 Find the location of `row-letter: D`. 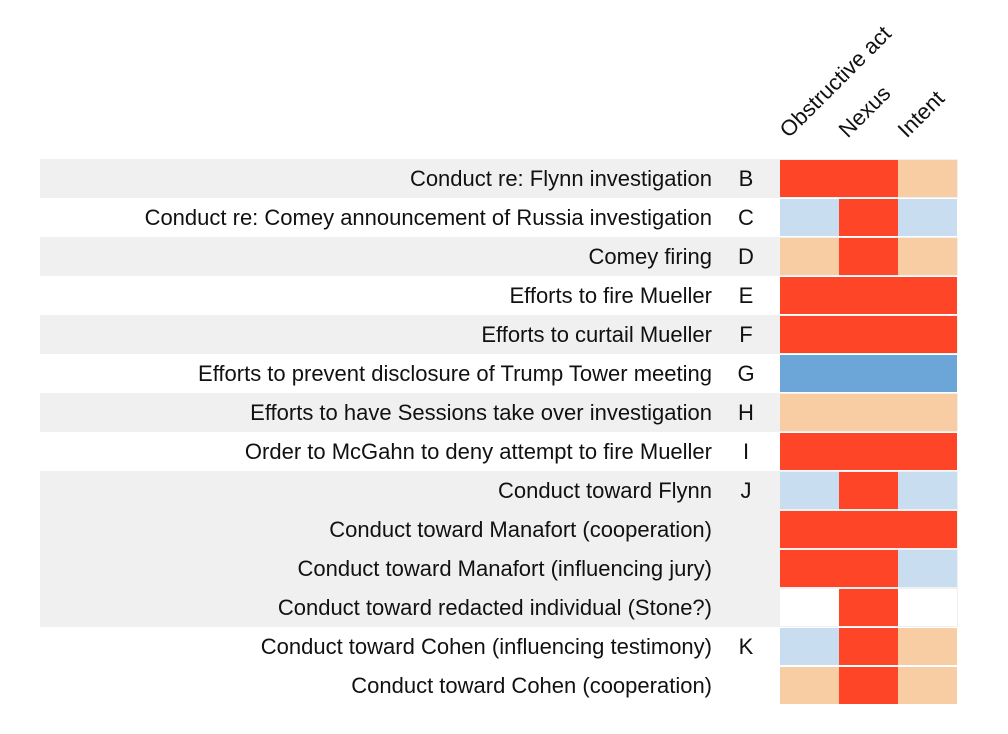

row-letter: D is located at coordinates (746, 256).